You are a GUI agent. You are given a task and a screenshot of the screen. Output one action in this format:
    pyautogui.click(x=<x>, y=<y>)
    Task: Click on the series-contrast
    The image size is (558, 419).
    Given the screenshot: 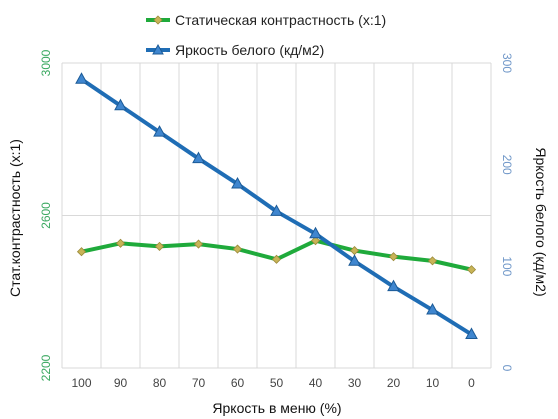 What is the action you would take?
    pyautogui.click(x=276, y=255)
    